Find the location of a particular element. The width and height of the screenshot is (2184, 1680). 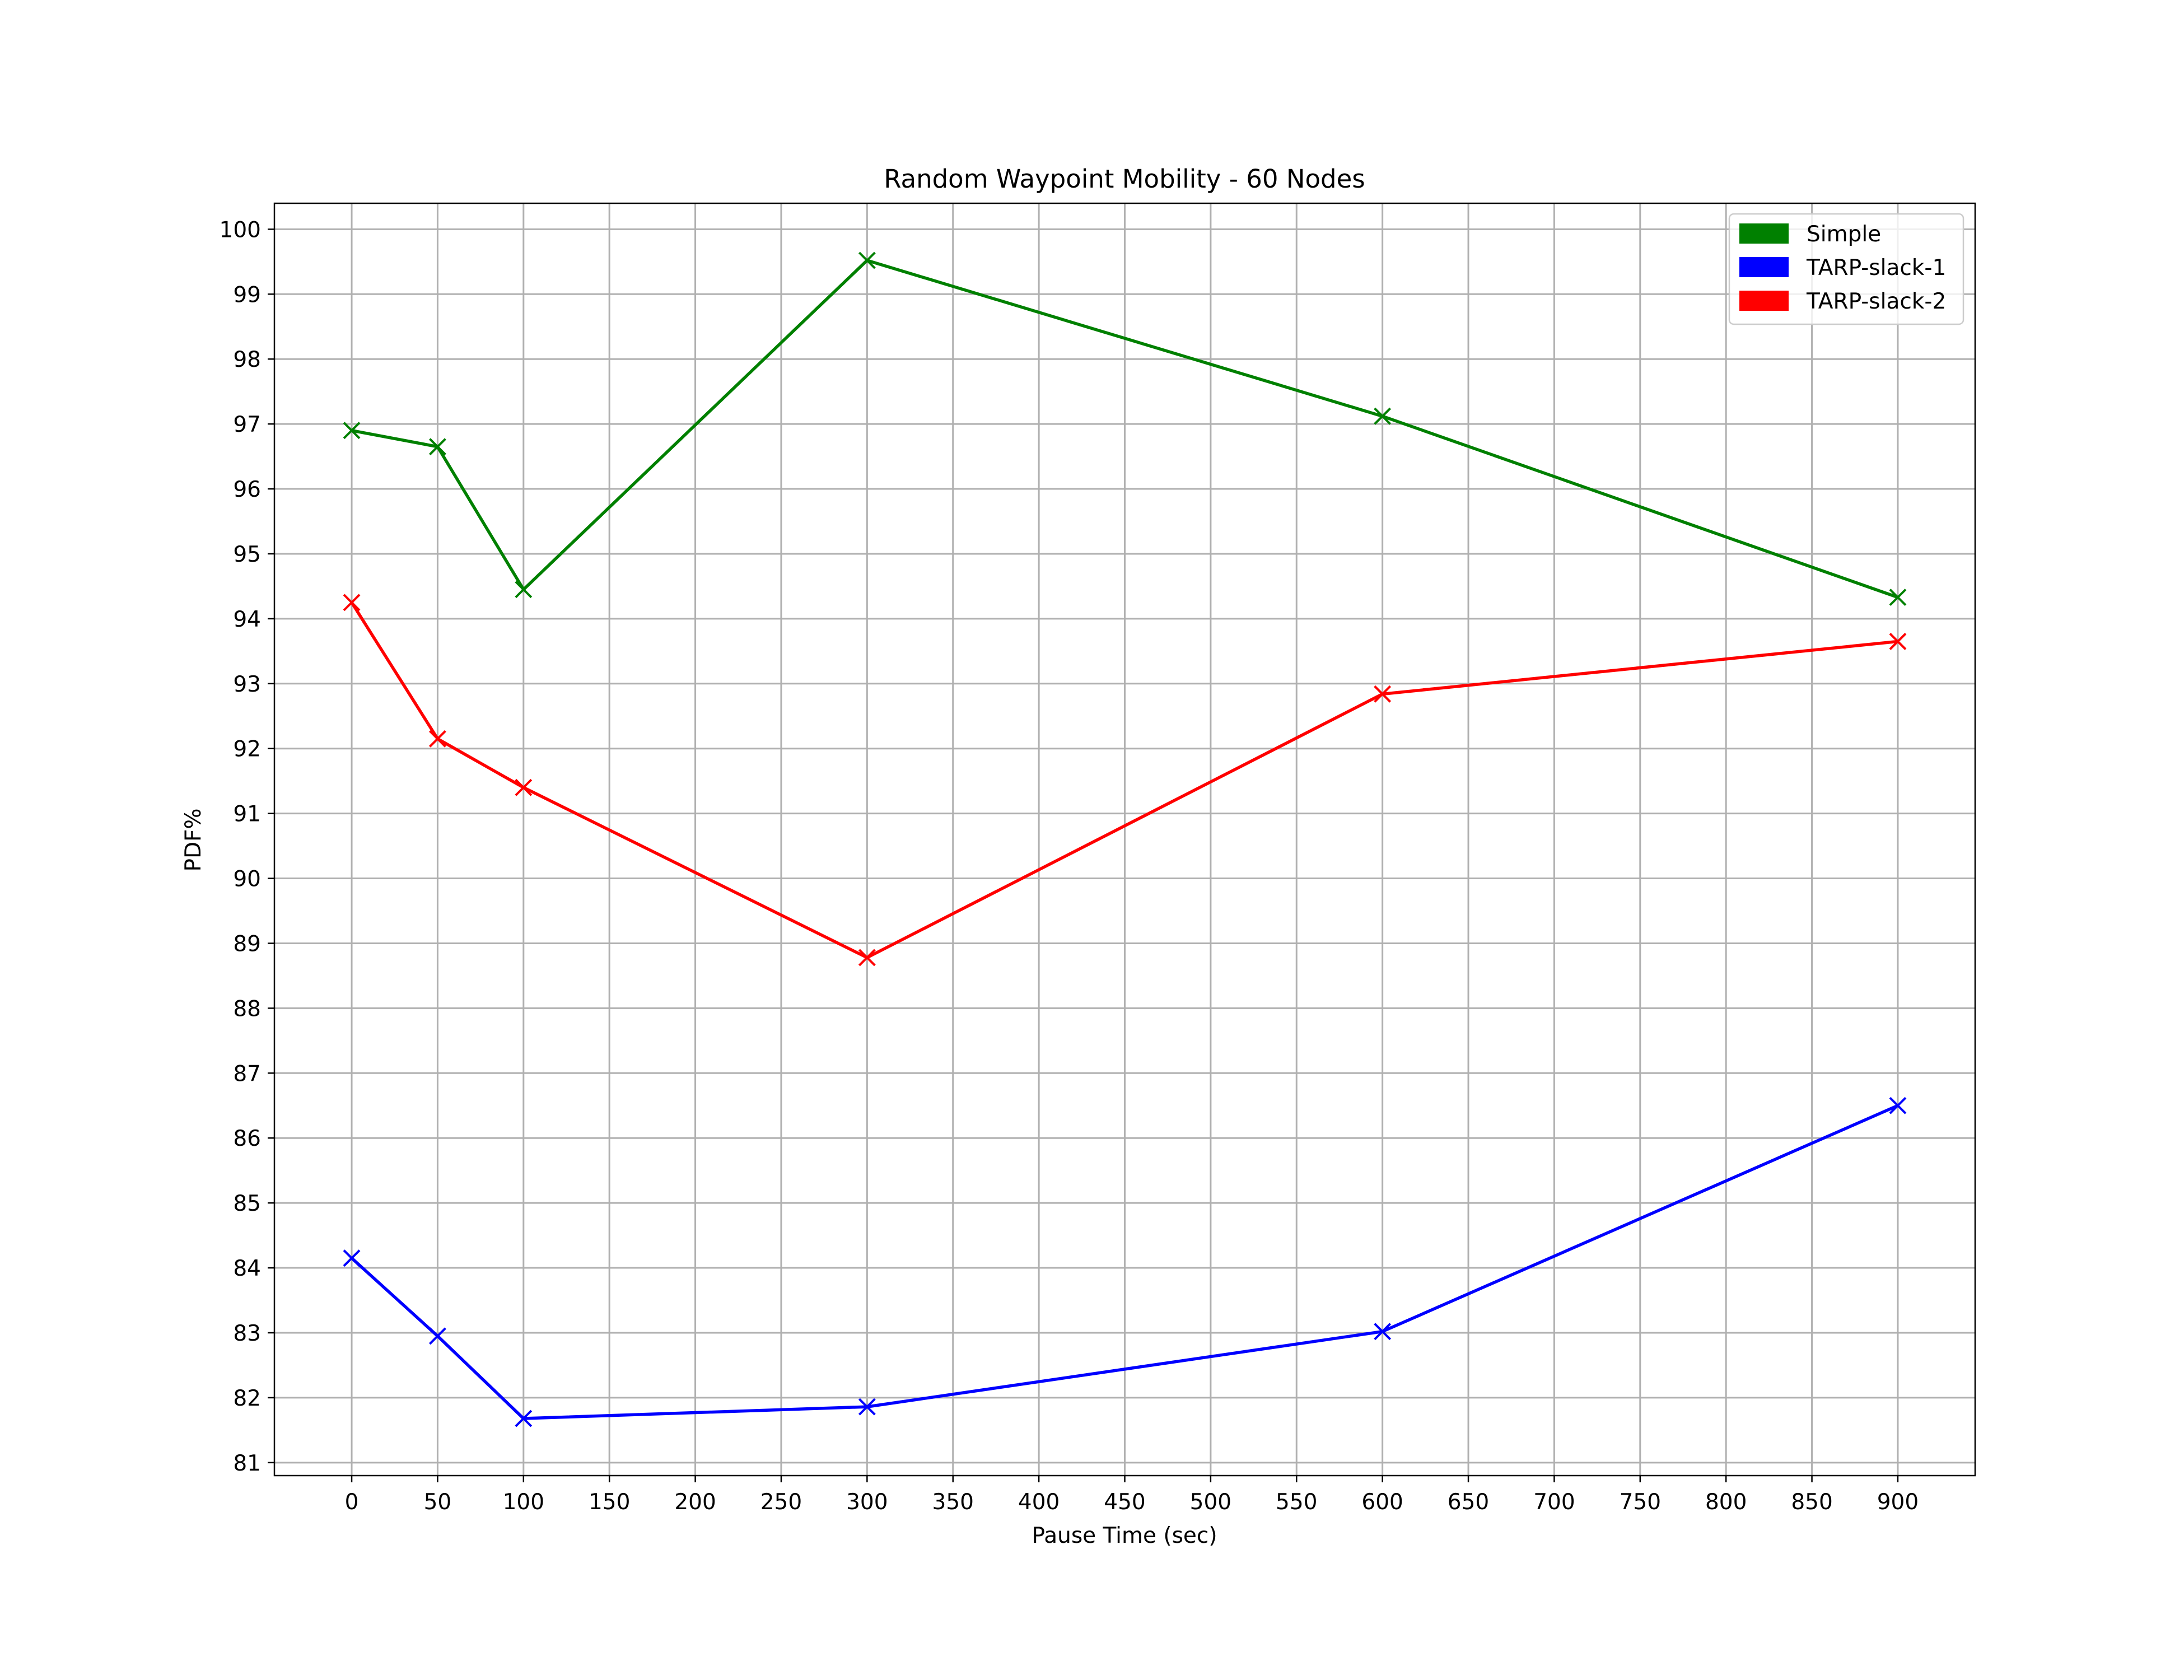

x-tick-label: 0 is located at coordinates (352, 1502).